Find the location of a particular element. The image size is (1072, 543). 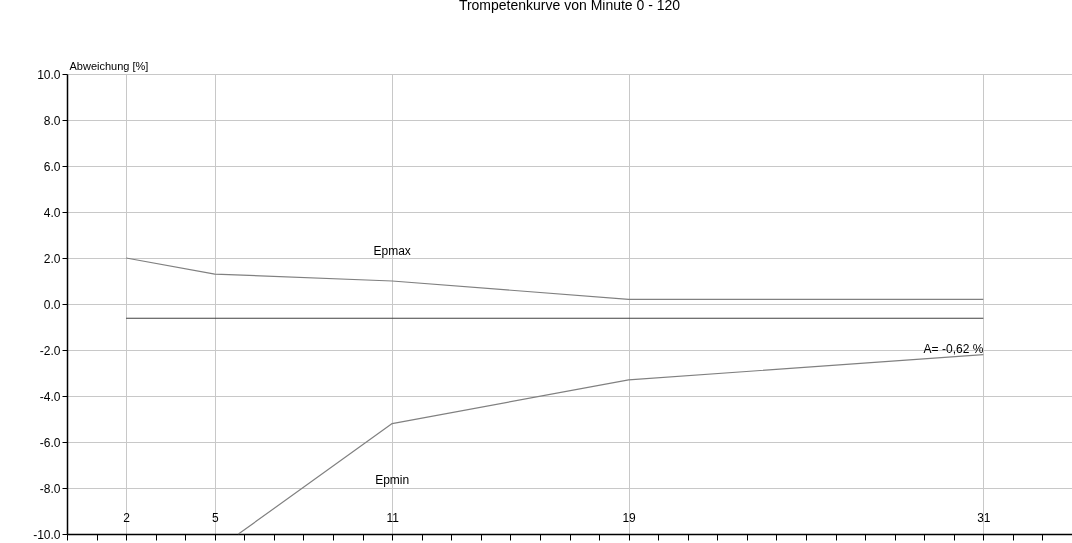

x-tick-label: 2 is located at coordinates (127, 517).